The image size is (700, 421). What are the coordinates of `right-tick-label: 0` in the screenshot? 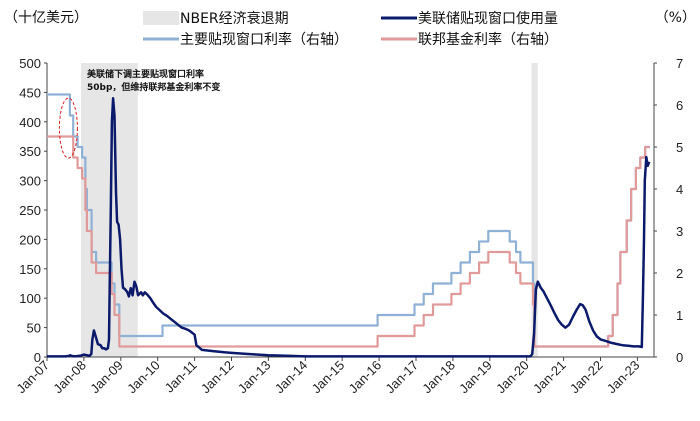 It's located at (679, 357).